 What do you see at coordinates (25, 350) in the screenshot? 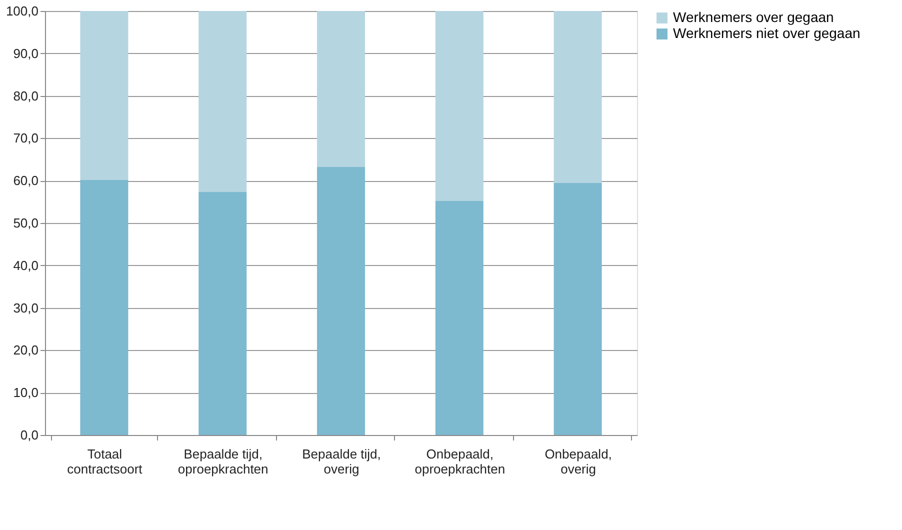
I see `y-tick-label: 20,0` at bounding box center [25, 350].